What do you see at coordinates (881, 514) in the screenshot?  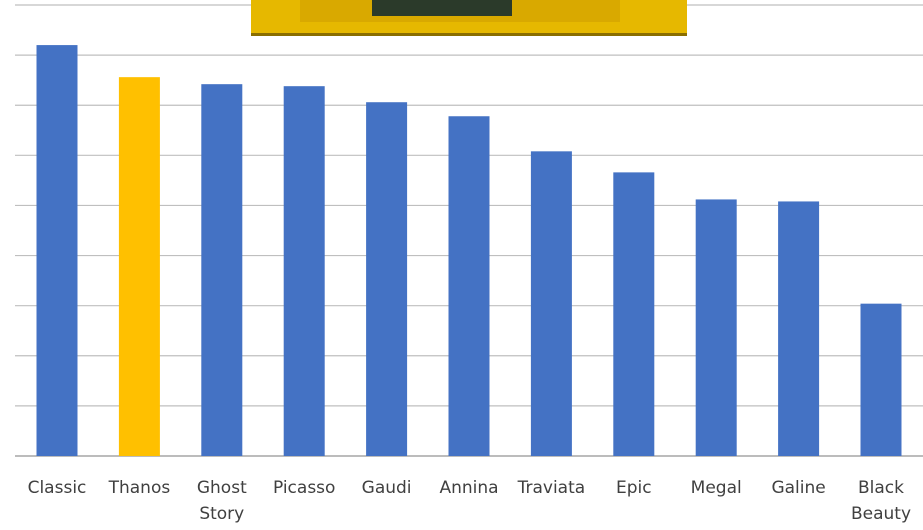 I see `category-label-line: Beauty` at bounding box center [881, 514].